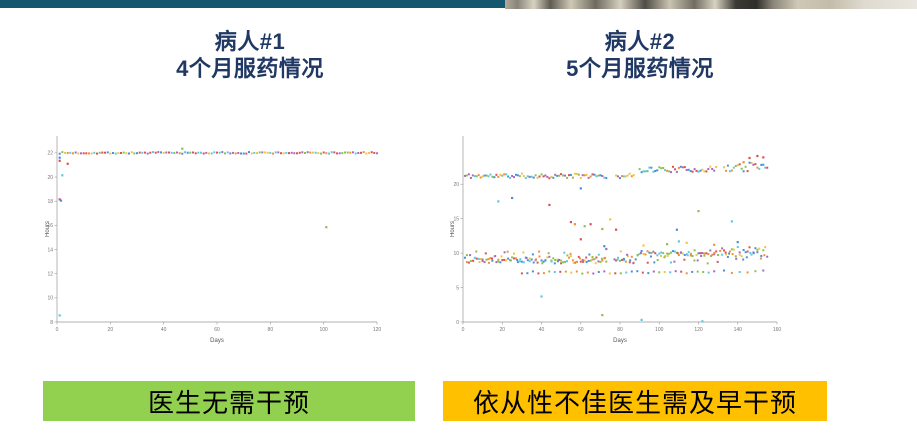 The height and width of the screenshot is (443, 917). I want to click on svg-text: 140, so click(738, 330).